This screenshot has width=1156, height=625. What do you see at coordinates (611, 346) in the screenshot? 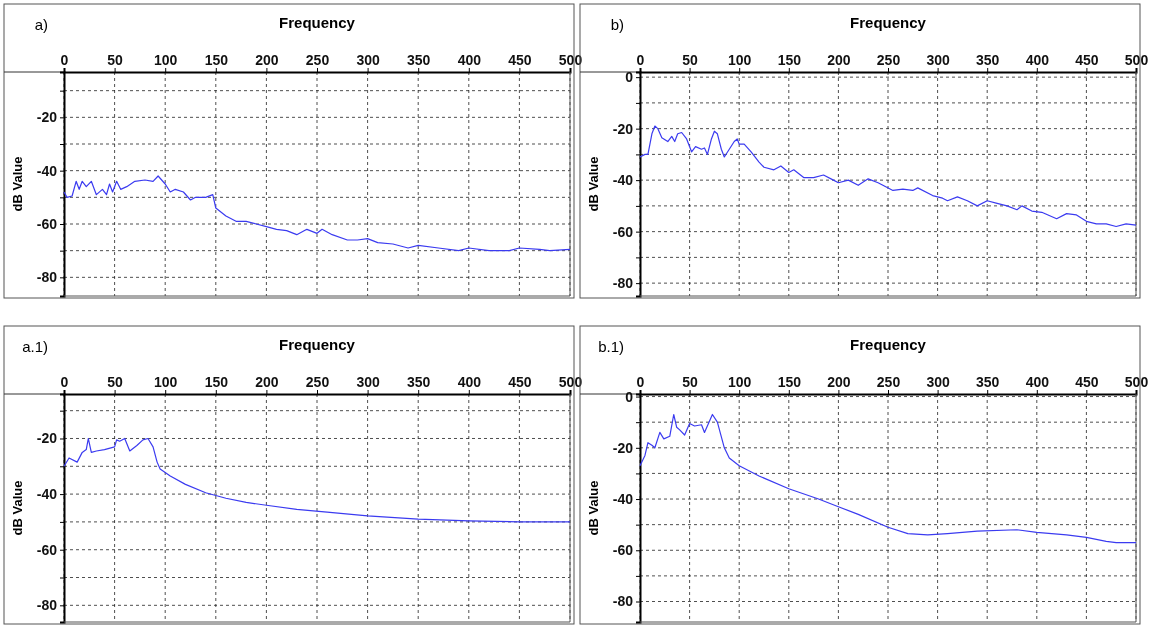
I see `chart-title: b.1)` at bounding box center [611, 346].